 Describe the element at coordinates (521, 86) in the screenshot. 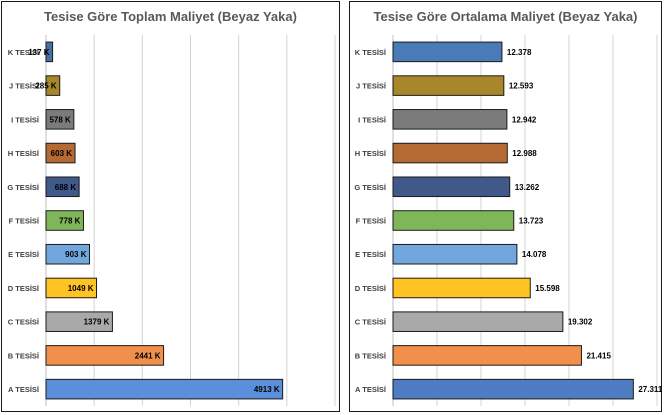

I see `data-label: 12.593` at that location.